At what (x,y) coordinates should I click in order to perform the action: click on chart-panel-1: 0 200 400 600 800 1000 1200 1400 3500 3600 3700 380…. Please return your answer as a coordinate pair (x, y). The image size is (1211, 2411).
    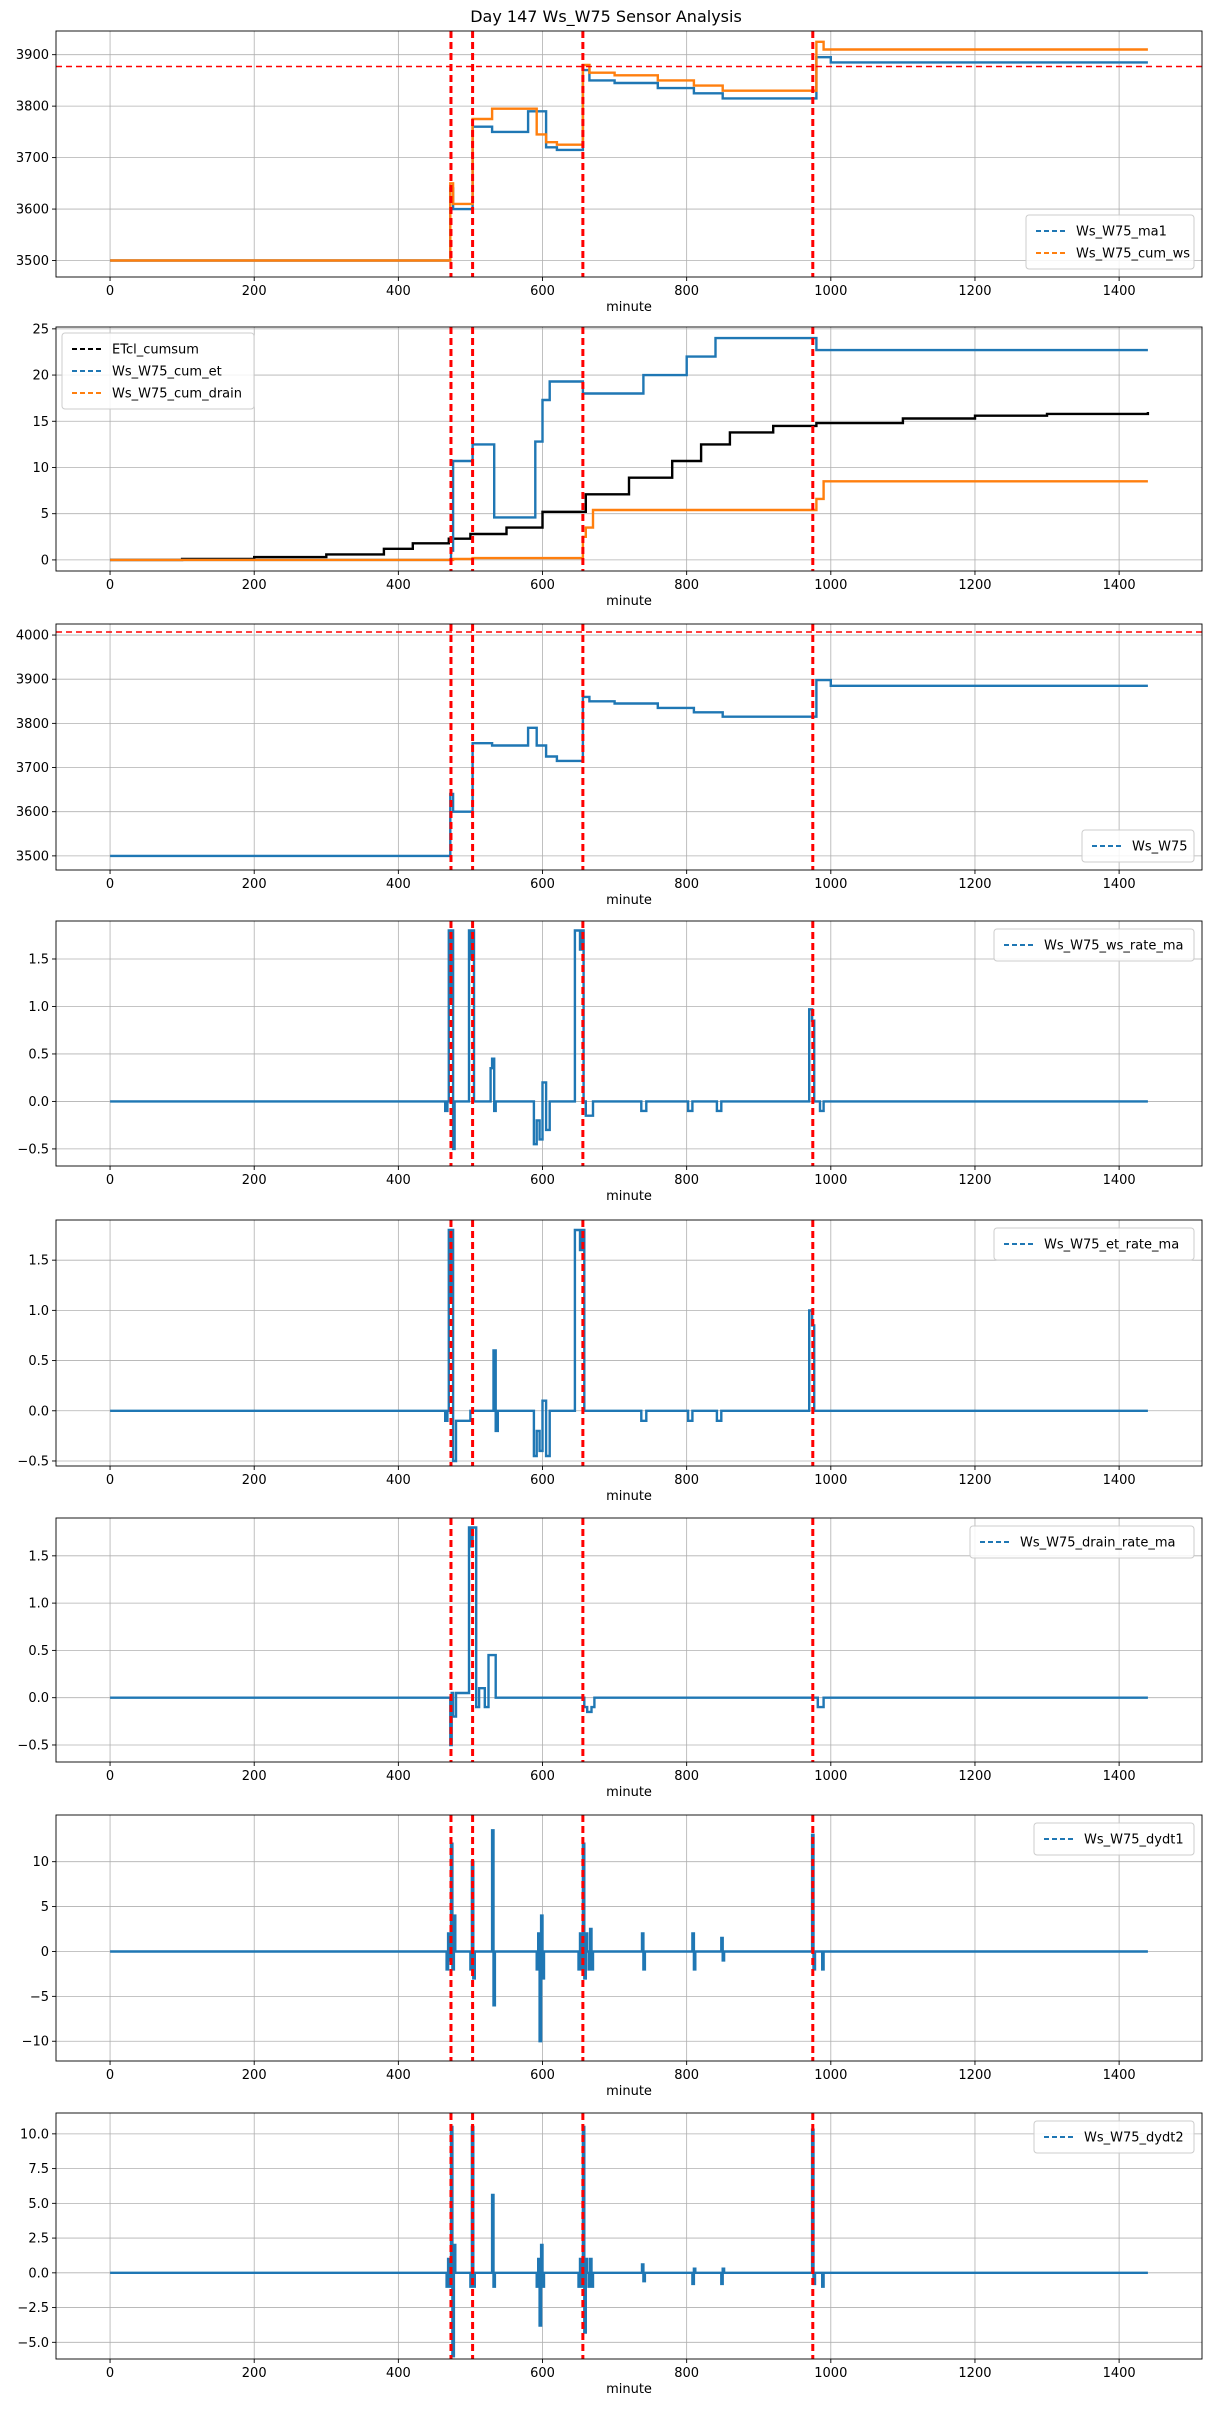
    Looking at the image, I should click on (609, 172).